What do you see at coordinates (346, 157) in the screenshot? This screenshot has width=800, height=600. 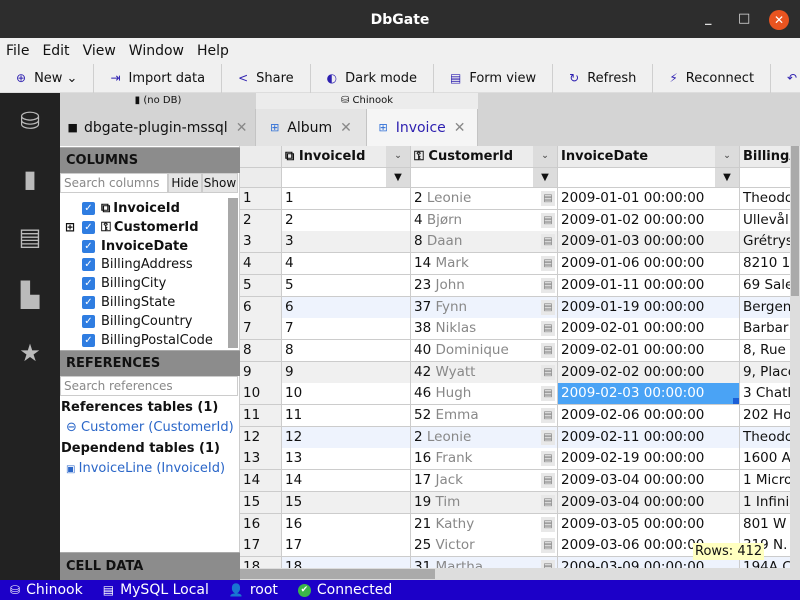 I see `column-header-invoiceid: ⧉ InvoiceId ⌄` at bounding box center [346, 157].